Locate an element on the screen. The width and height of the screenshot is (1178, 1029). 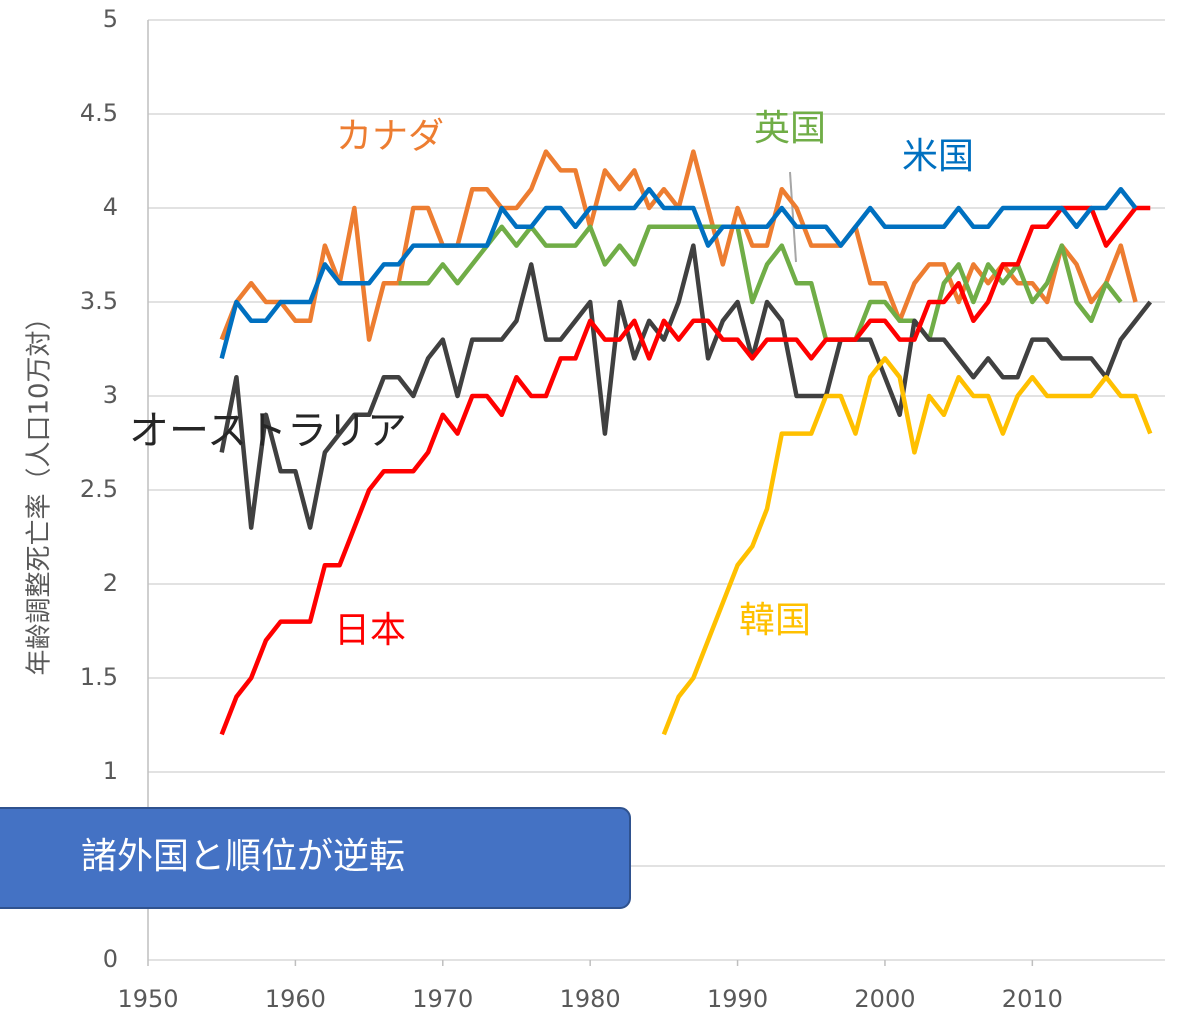
x-tick-label: 2000 is located at coordinates (884, 999).